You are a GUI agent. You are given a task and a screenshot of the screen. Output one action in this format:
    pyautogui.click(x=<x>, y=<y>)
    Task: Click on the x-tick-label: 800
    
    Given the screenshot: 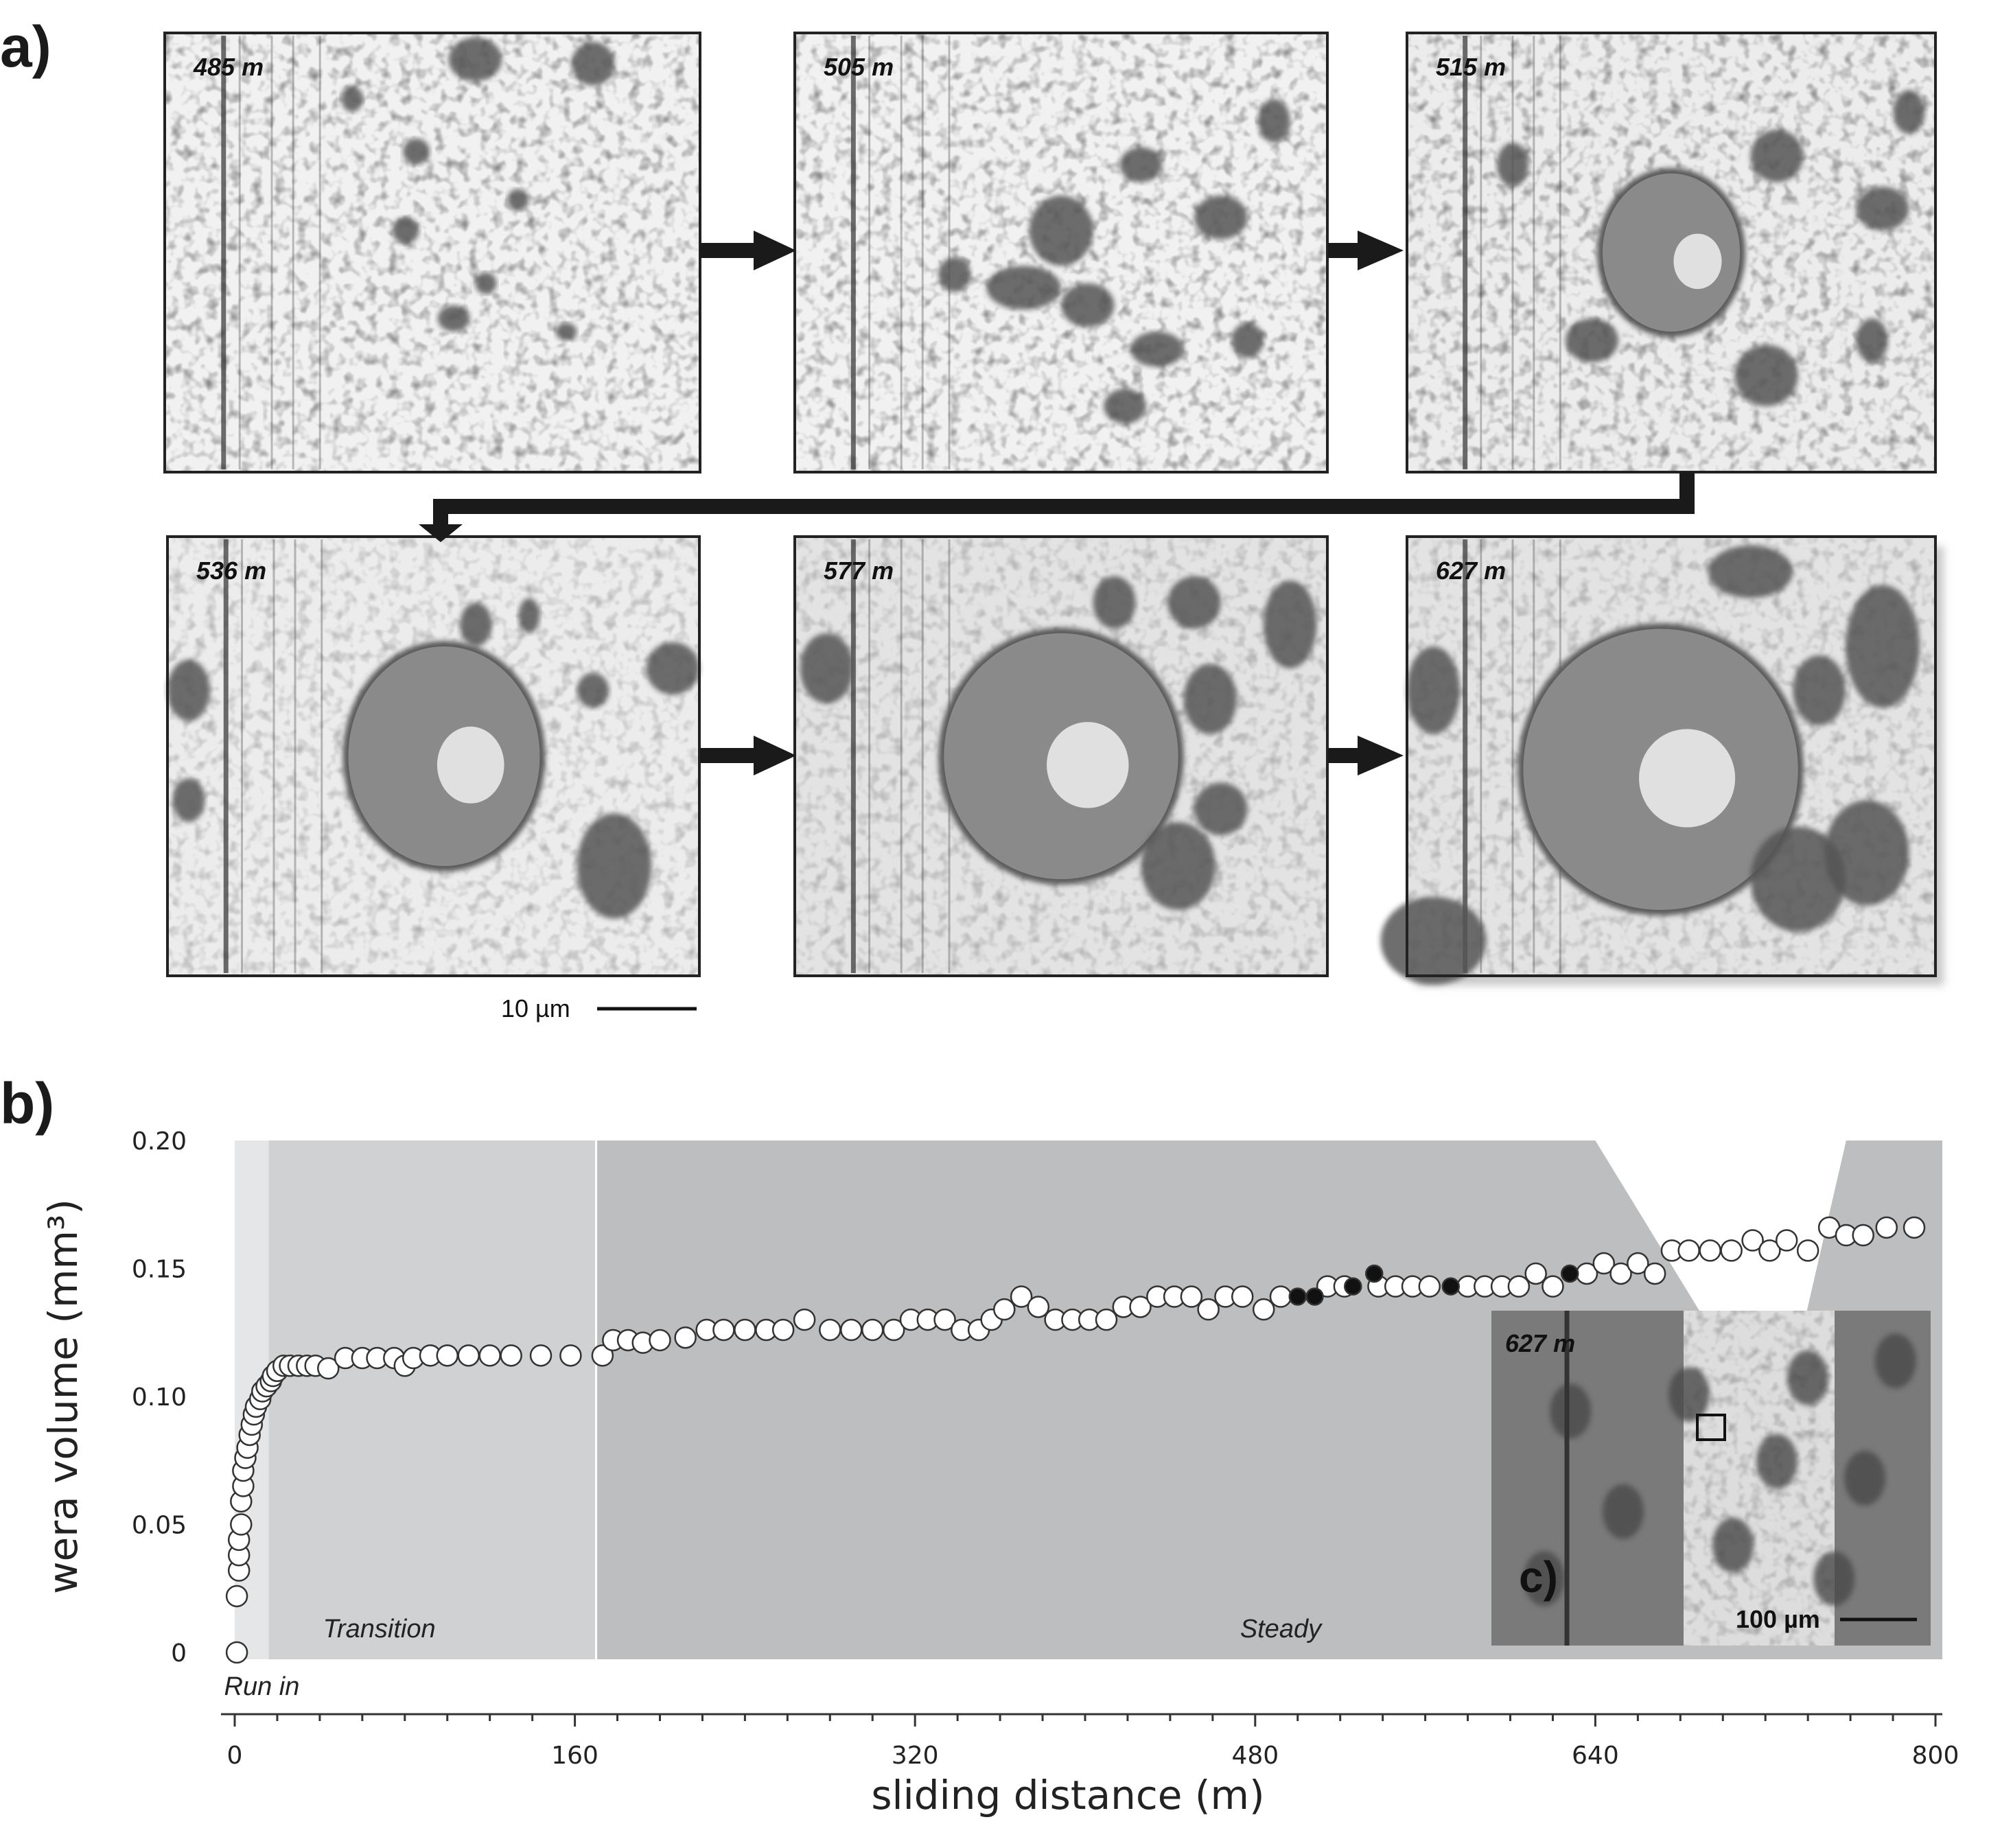 What is the action you would take?
    pyautogui.click(x=1935, y=1756)
    